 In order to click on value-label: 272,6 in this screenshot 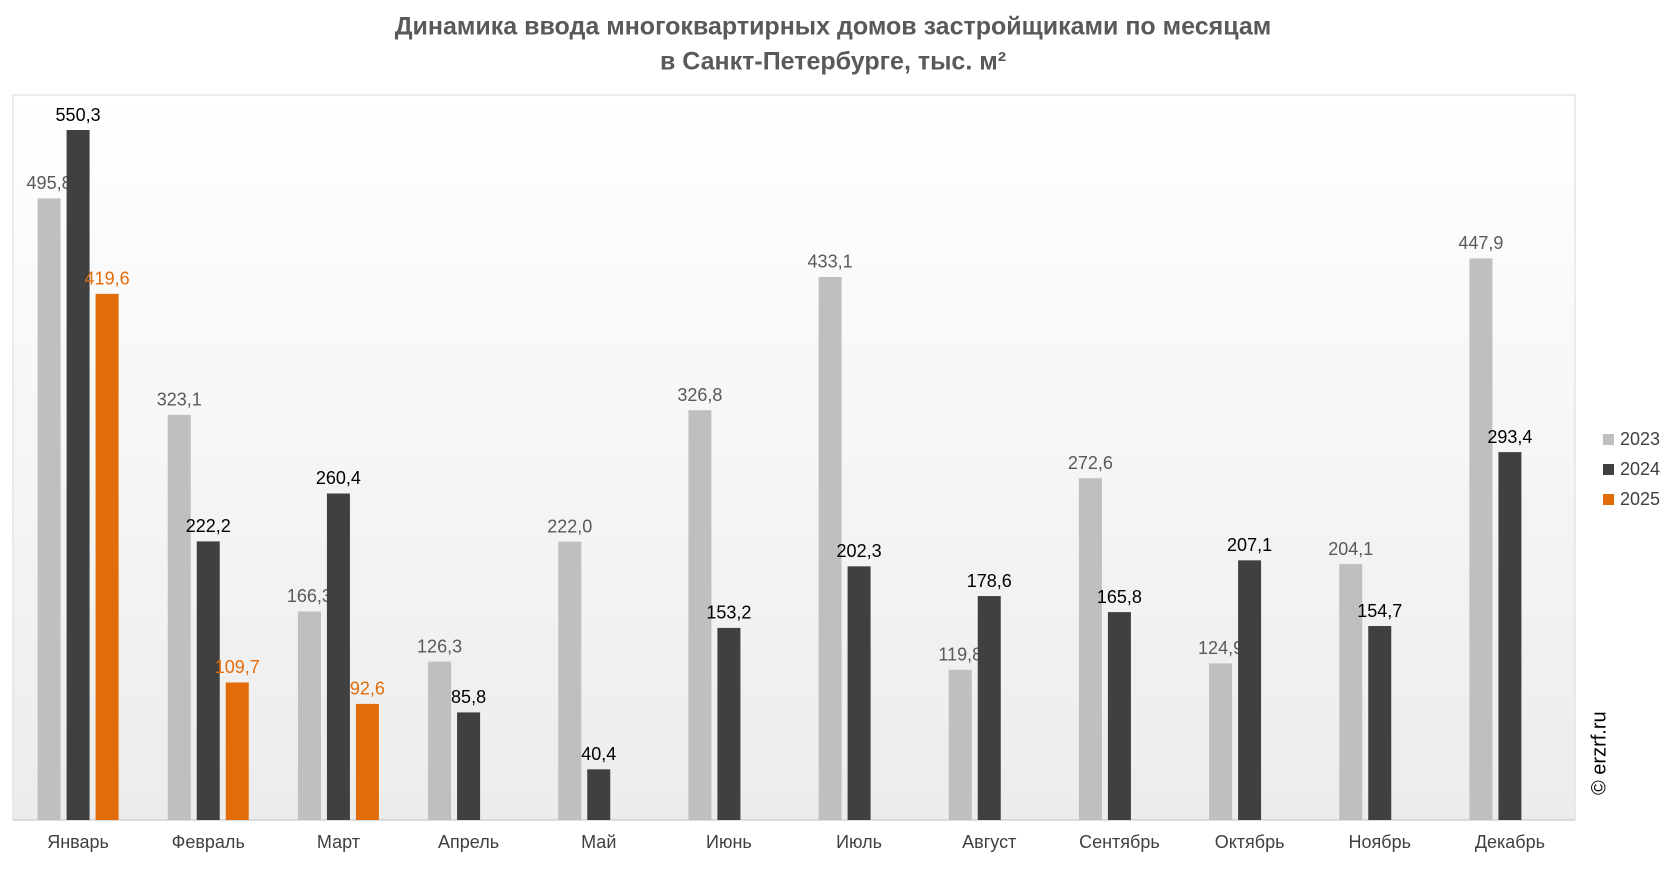, I will do `click(1090, 463)`.